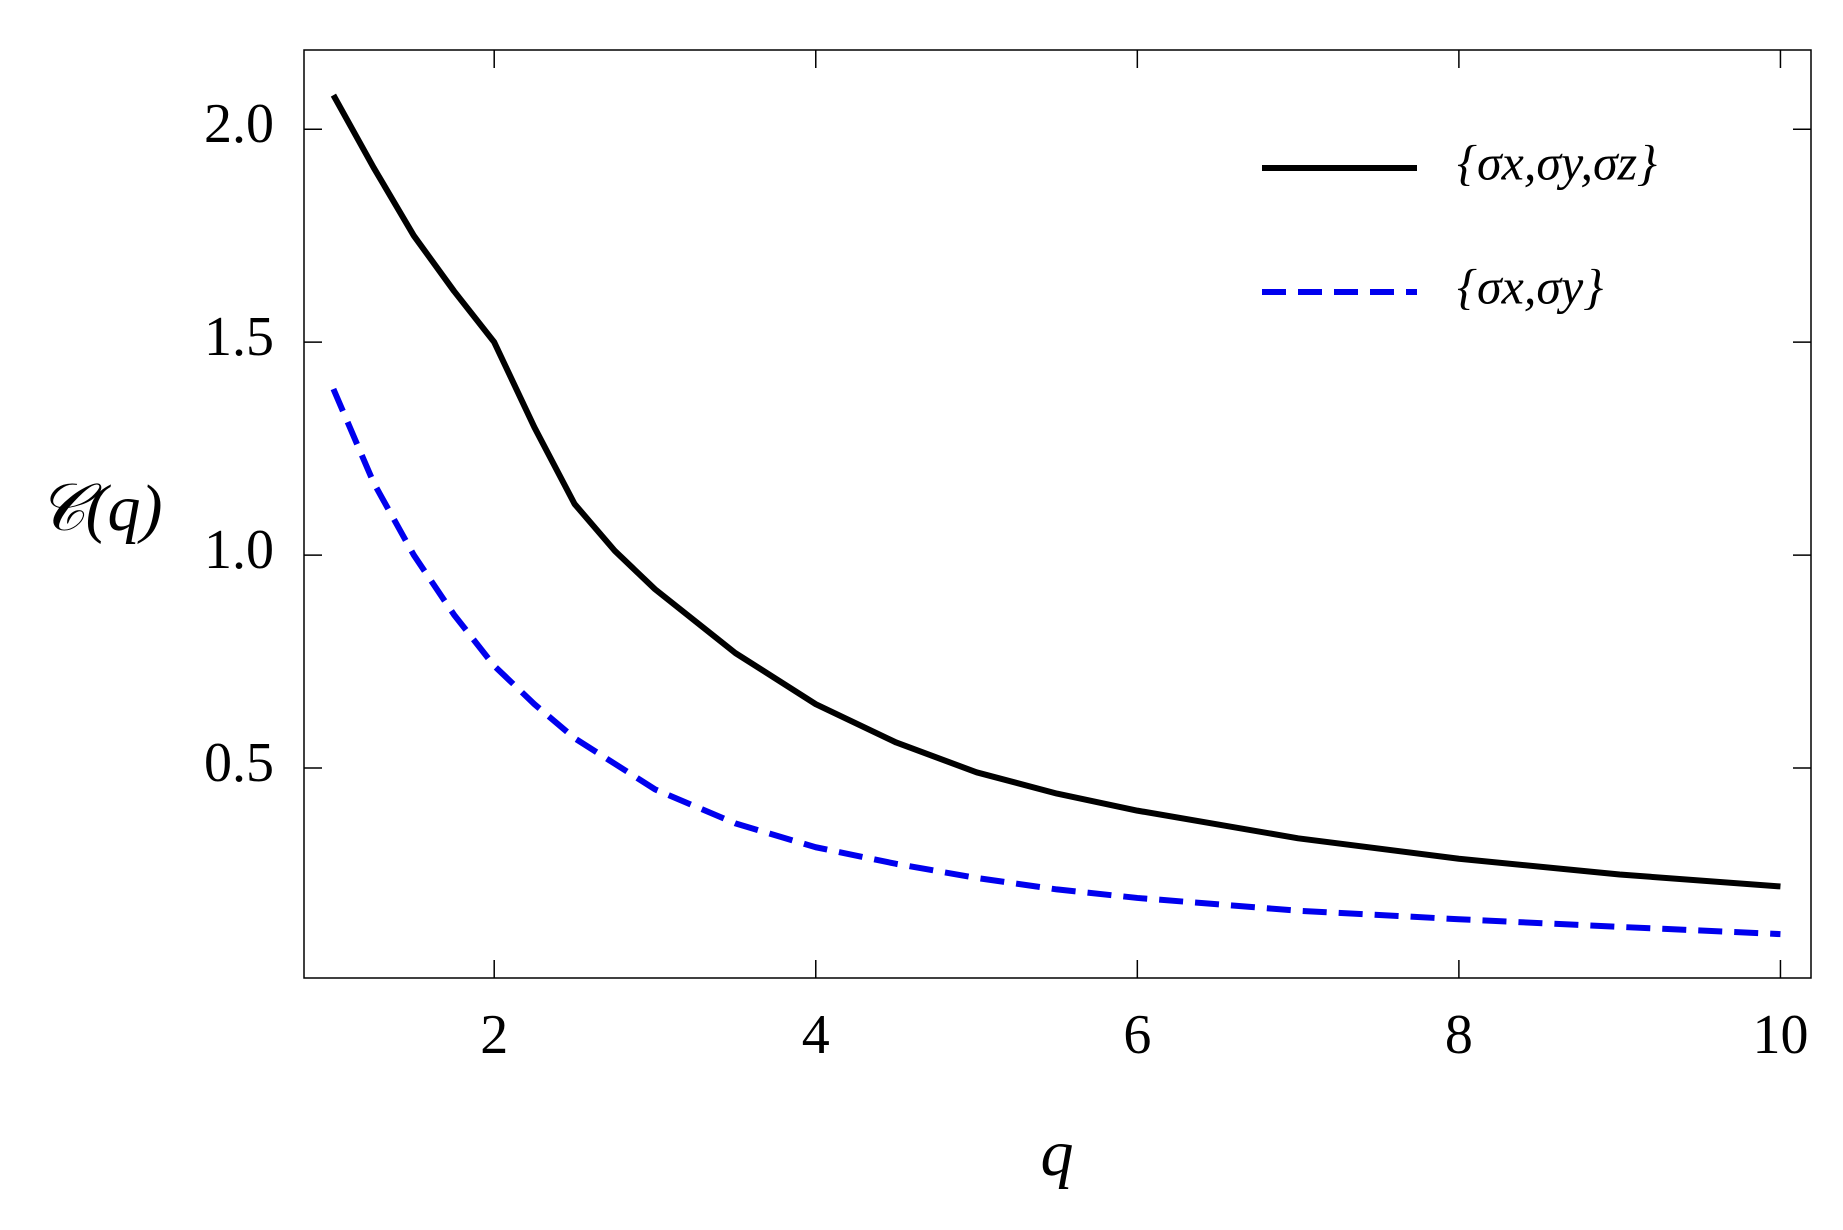 Image resolution: width=1843 pixels, height=1230 pixels. What do you see at coordinates (1137, 1035) in the screenshot?
I see `x-tick-label: 6` at bounding box center [1137, 1035].